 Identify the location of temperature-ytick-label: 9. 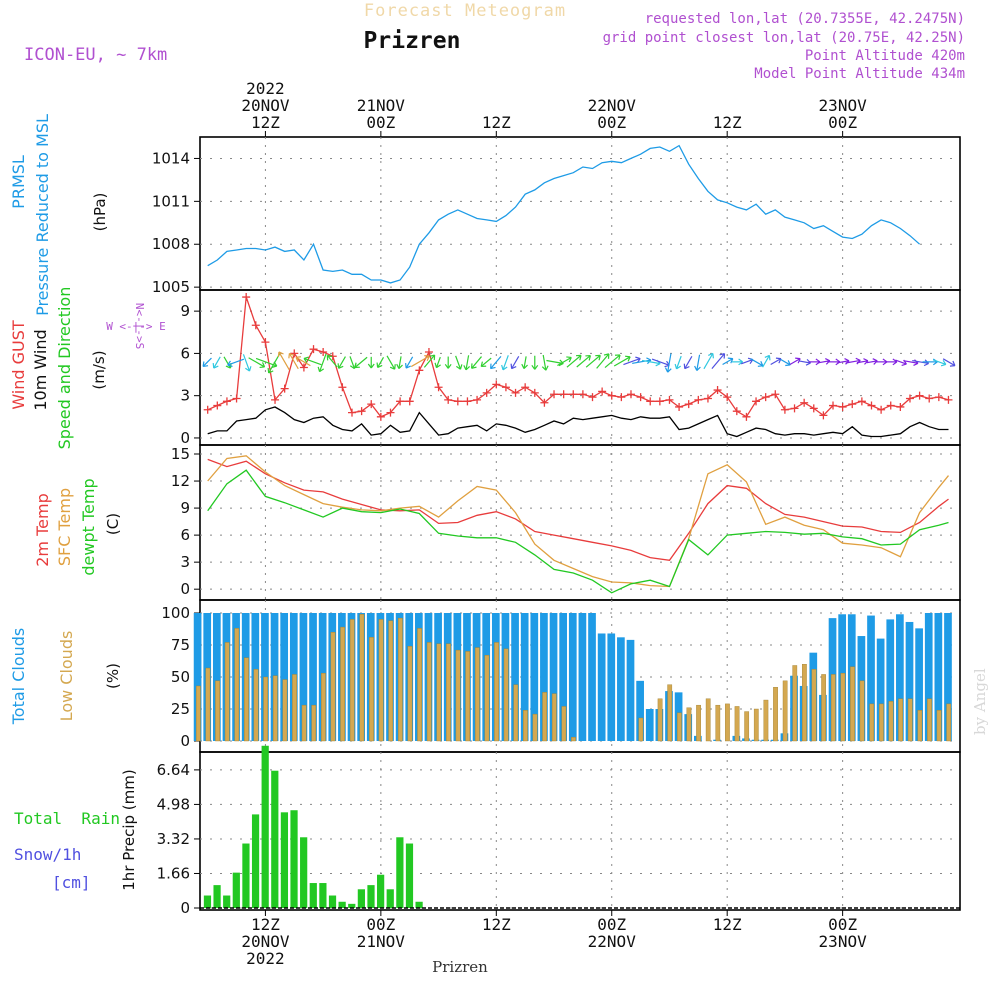
(185, 508).